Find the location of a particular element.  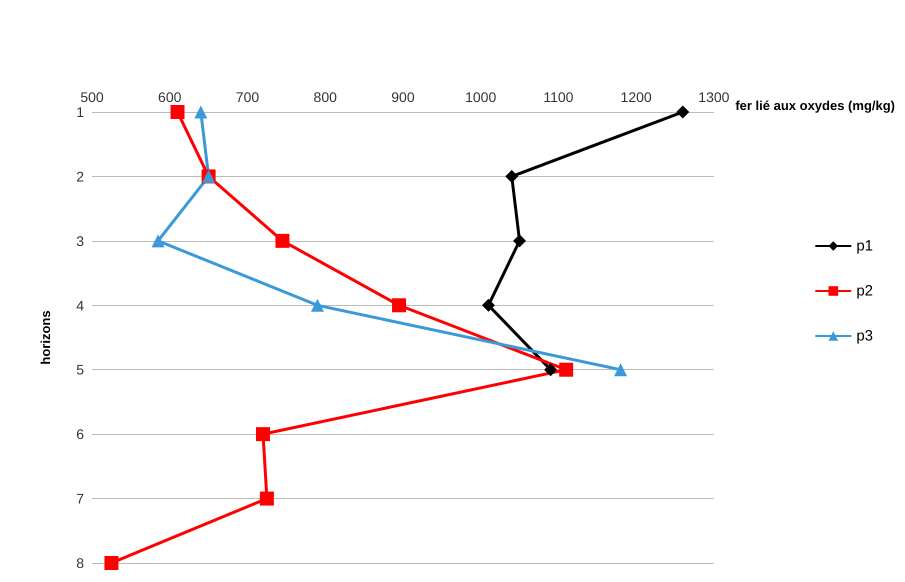

y-tick-label: 4 is located at coordinates (80, 305).